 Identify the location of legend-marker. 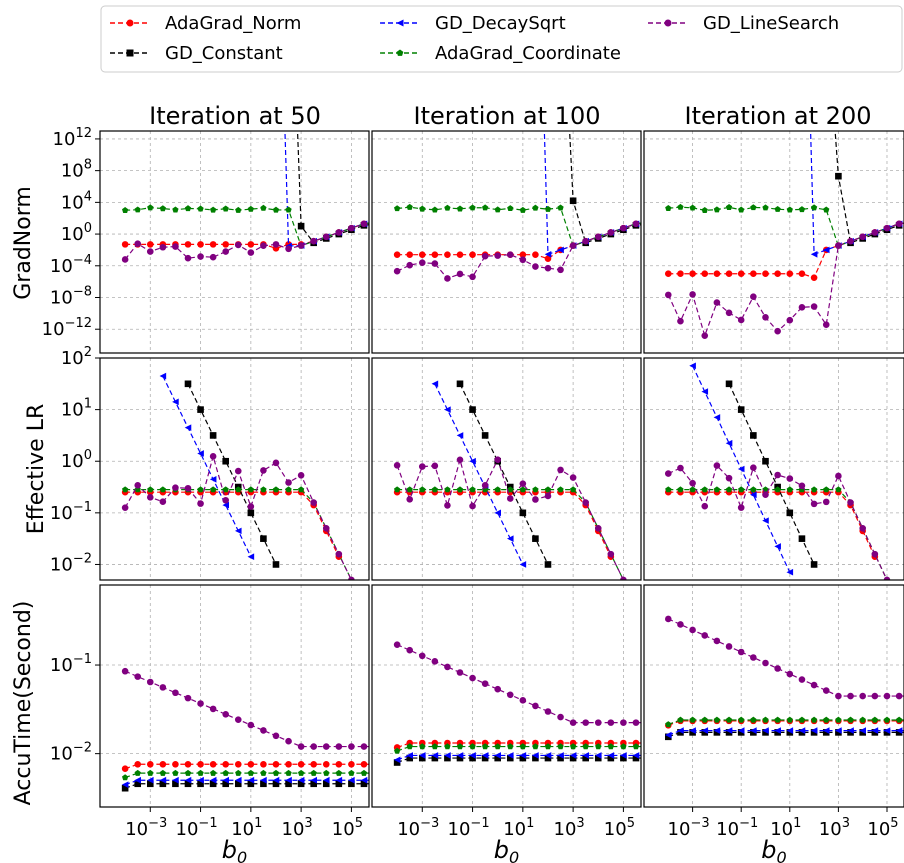
(400, 52).